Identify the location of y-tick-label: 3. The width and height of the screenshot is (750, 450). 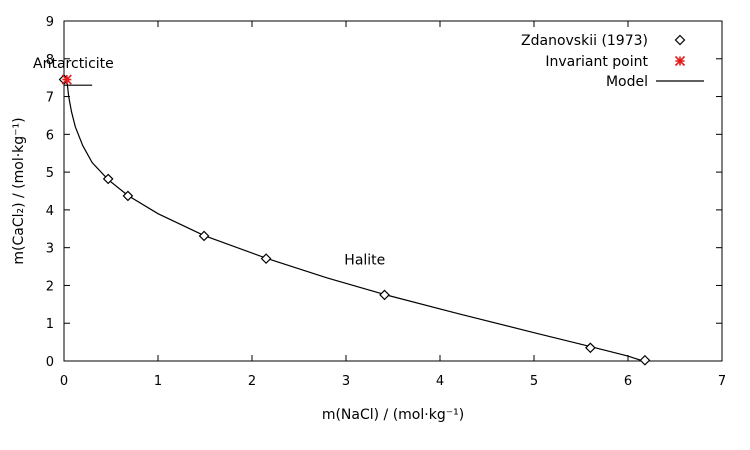
(50, 249).